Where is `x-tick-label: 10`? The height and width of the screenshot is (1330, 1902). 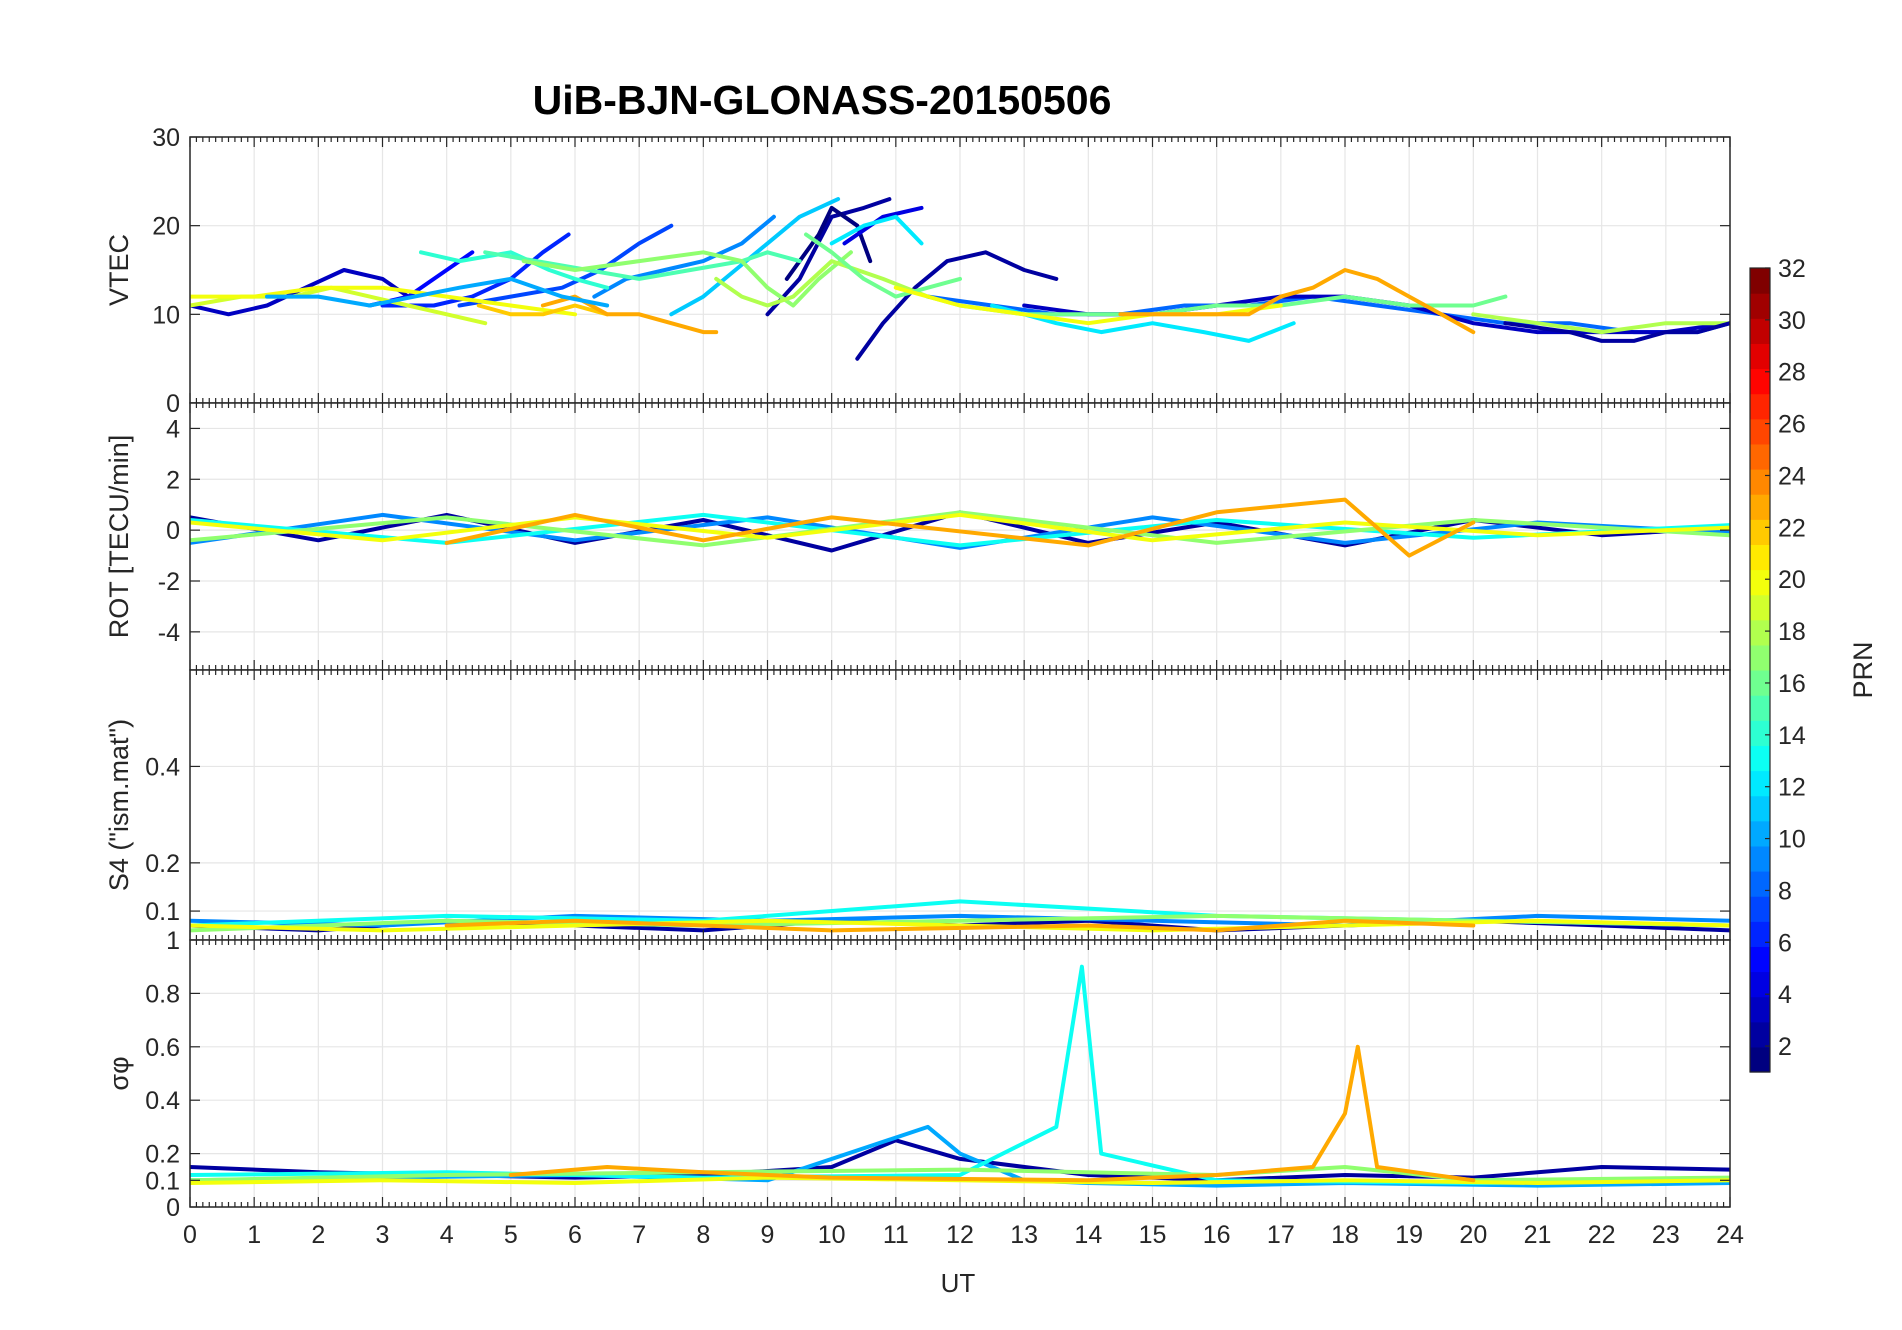
x-tick-label: 10 is located at coordinates (832, 1235).